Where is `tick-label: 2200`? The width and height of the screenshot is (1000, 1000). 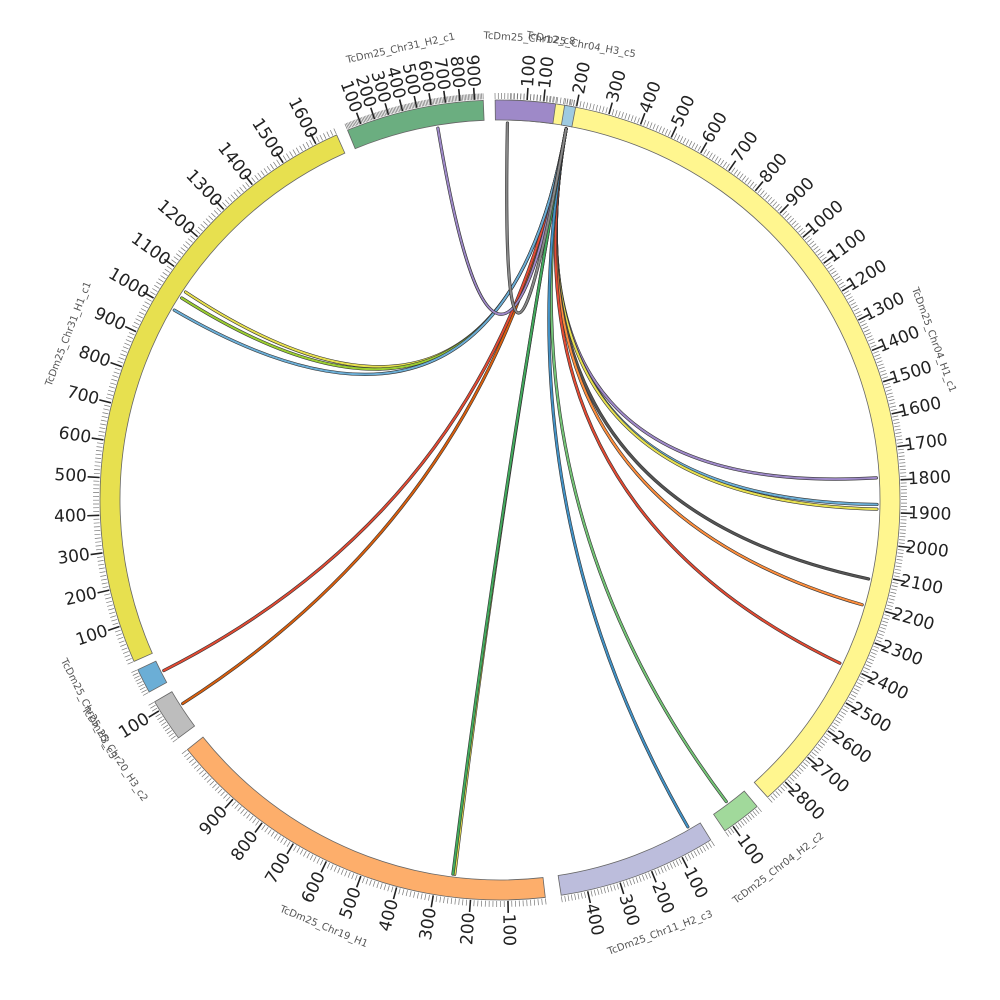
tick-label: 2200 is located at coordinates (913, 619).